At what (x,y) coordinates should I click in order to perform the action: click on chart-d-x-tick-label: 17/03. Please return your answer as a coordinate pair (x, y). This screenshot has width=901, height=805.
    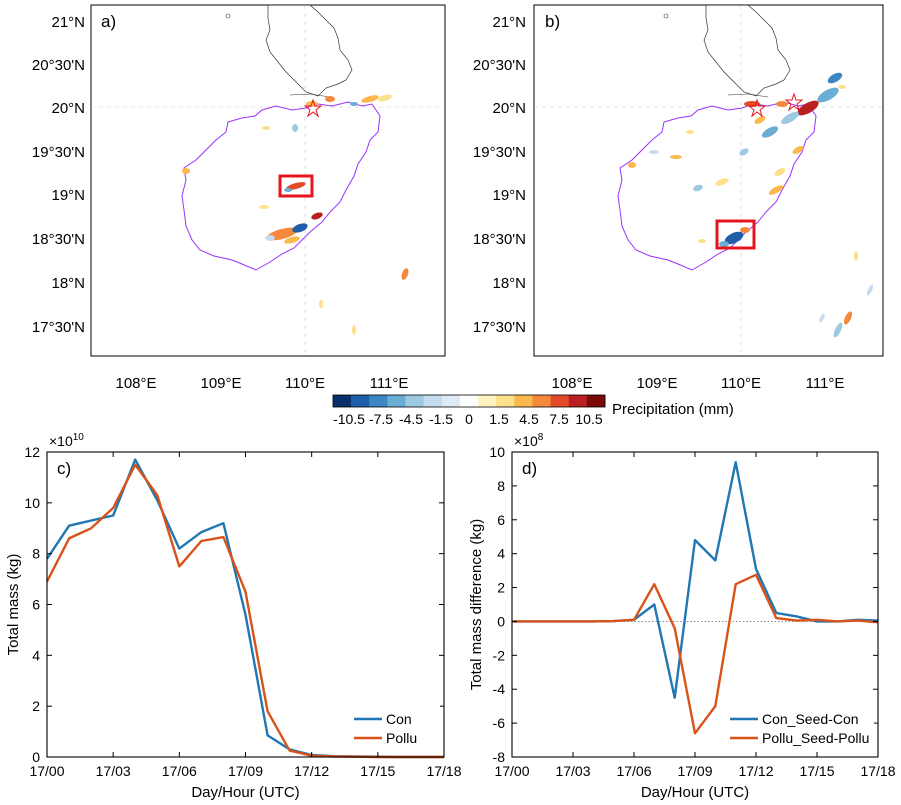
    Looking at the image, I should click on (572, 771).